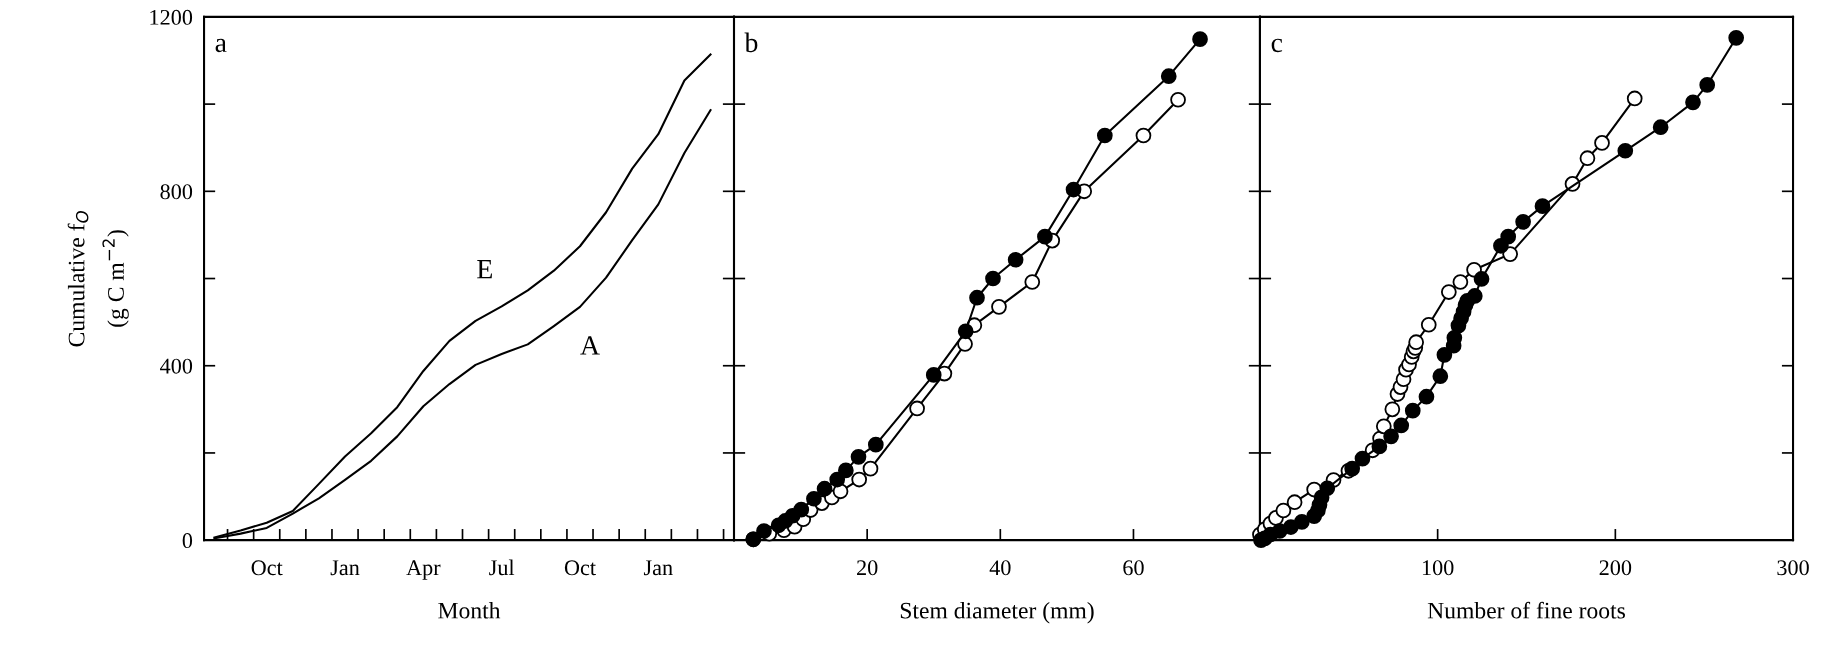  Describe the element at coordinates (187, 541) in the screenshot. I see `y-tick-label: 0` at that location.